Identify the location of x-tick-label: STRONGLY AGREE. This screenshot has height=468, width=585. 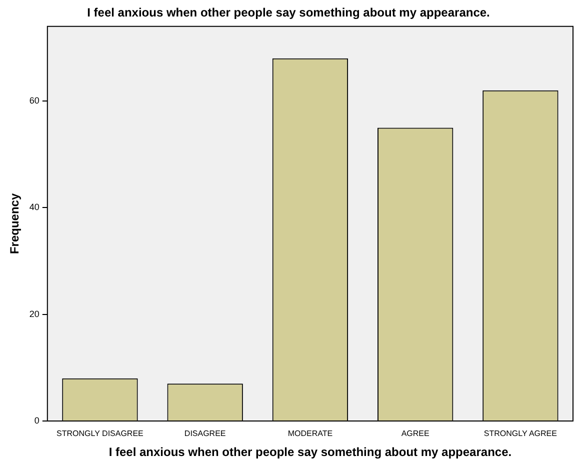
(520, 433).